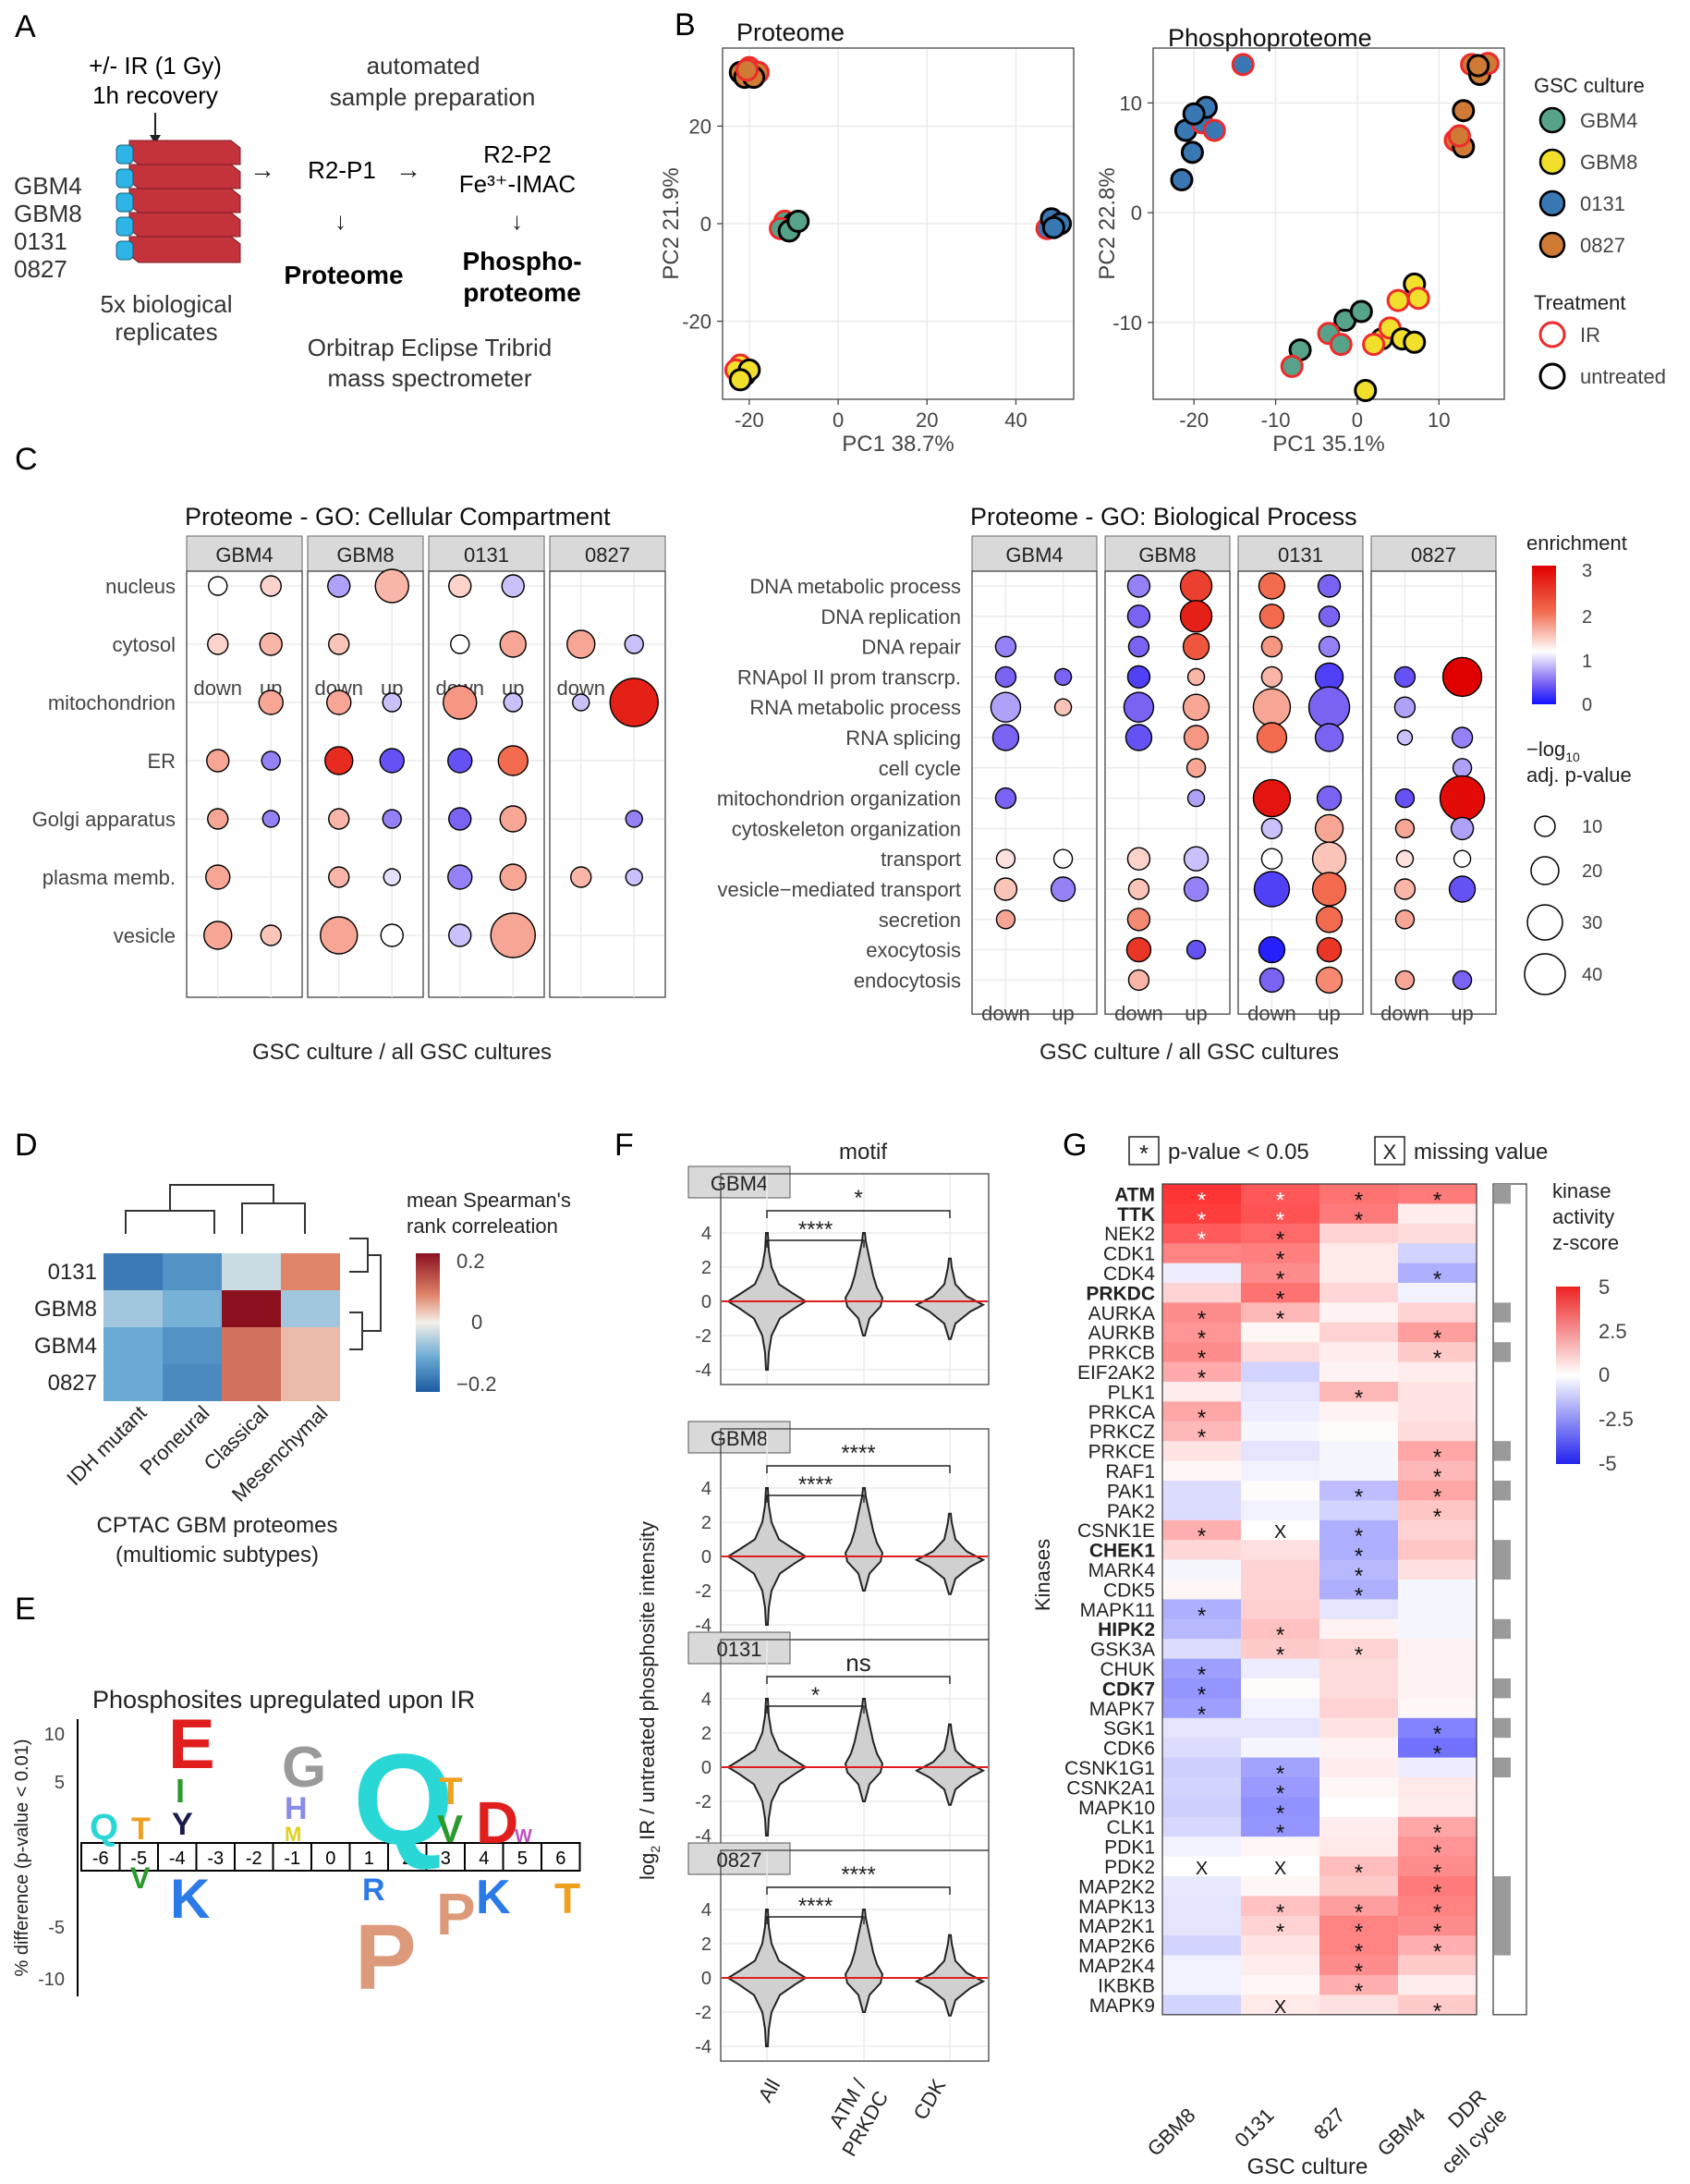 This screenshot has height=2184, width=1690. What do you see at coordinates (1590, 335) in the screenshot?
I see `legend-ir-label: IR` at bounding box center [1590, 335].